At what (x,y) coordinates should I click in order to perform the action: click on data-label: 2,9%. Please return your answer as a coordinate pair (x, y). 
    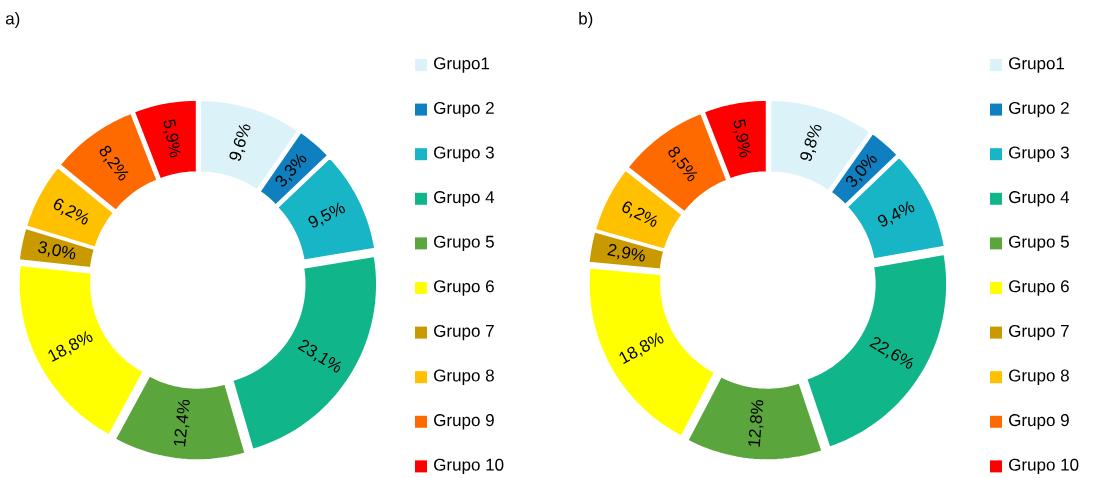
    Looking at the image, I should click on (626, 252).